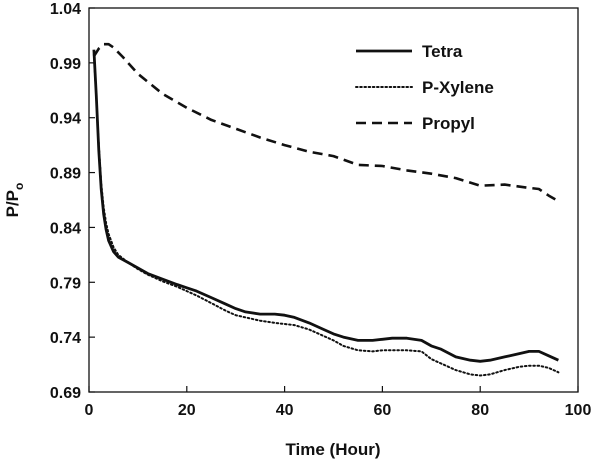 The image size is (595, 462). What do you see at coordinates (442, 51) in the screenshot?
I see `legend-label: Tetra` at bounding box center [442, 51].